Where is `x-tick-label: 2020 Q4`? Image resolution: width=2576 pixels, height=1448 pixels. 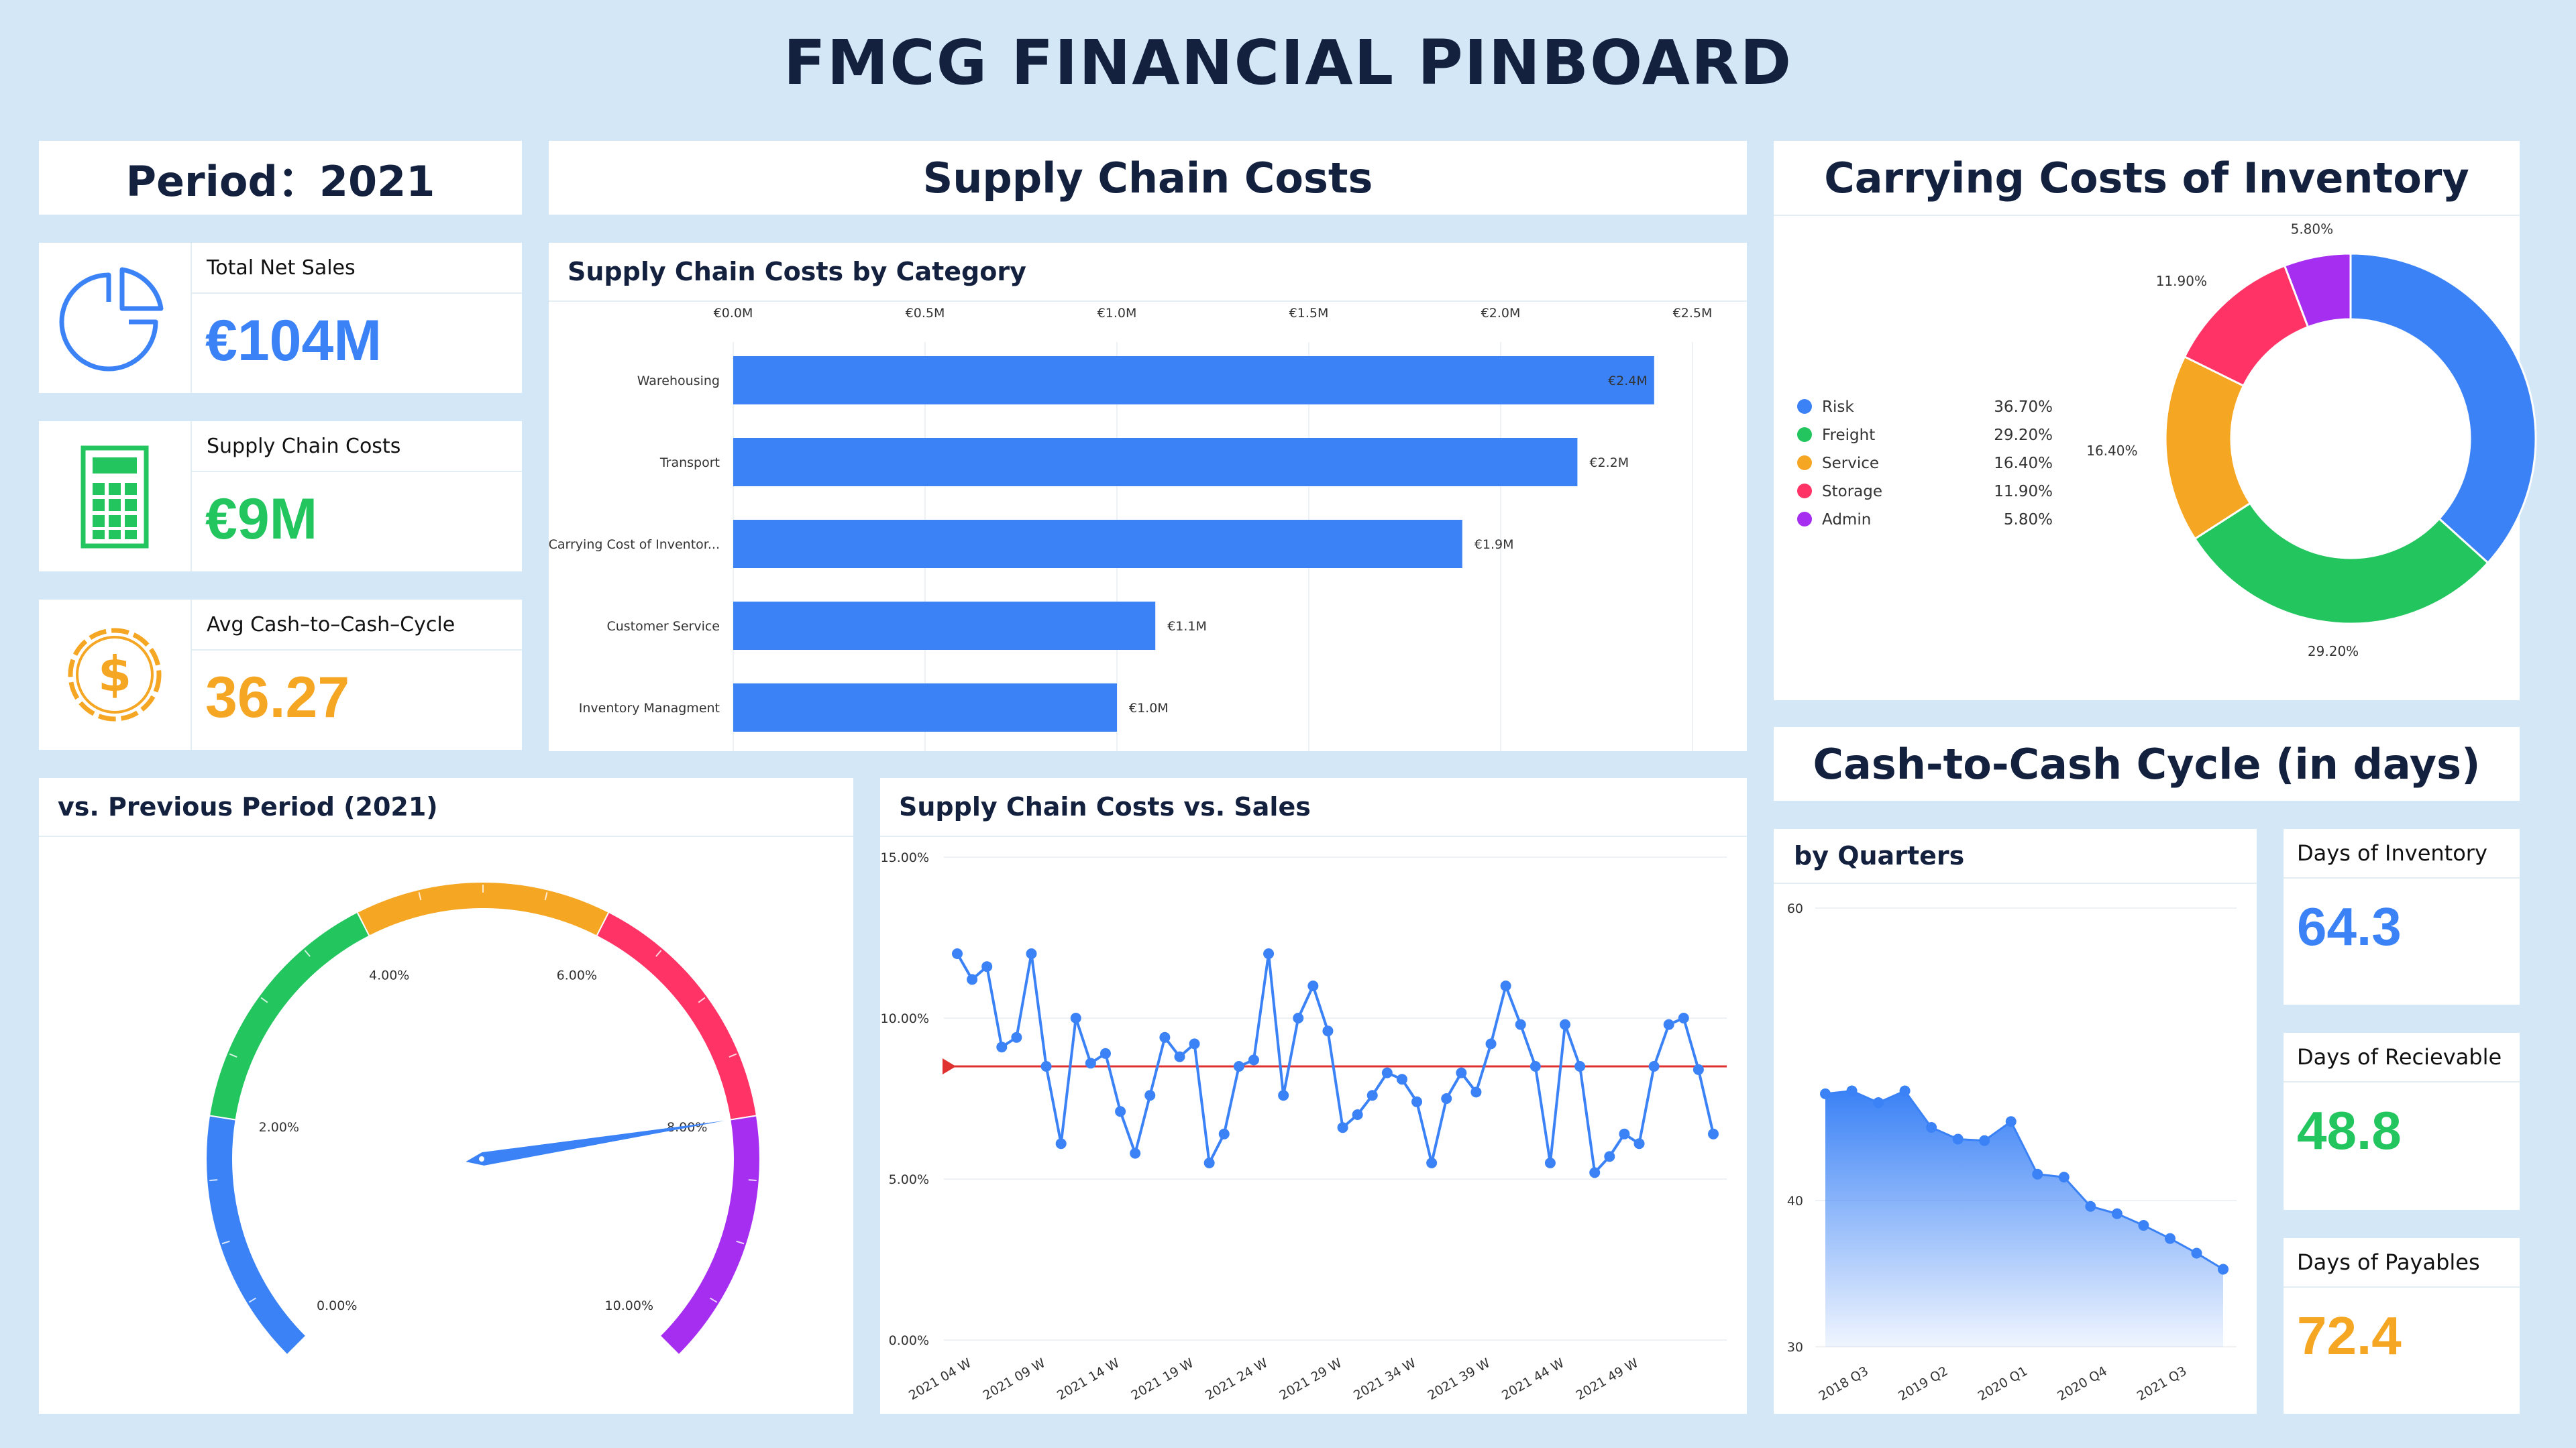
x-tick-label: 2020 Q4 is located at coordinates (2082, 1383).